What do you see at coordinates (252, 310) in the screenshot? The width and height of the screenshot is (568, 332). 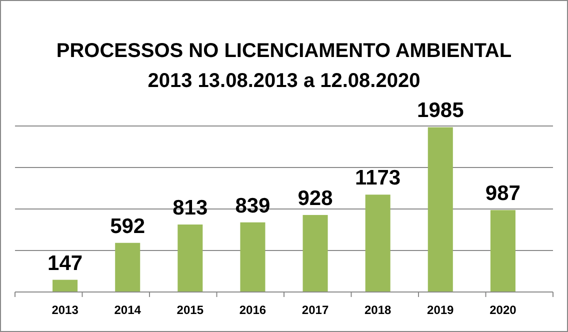 I see `x-tick-label: 2016` at bounding box center [252, 310].